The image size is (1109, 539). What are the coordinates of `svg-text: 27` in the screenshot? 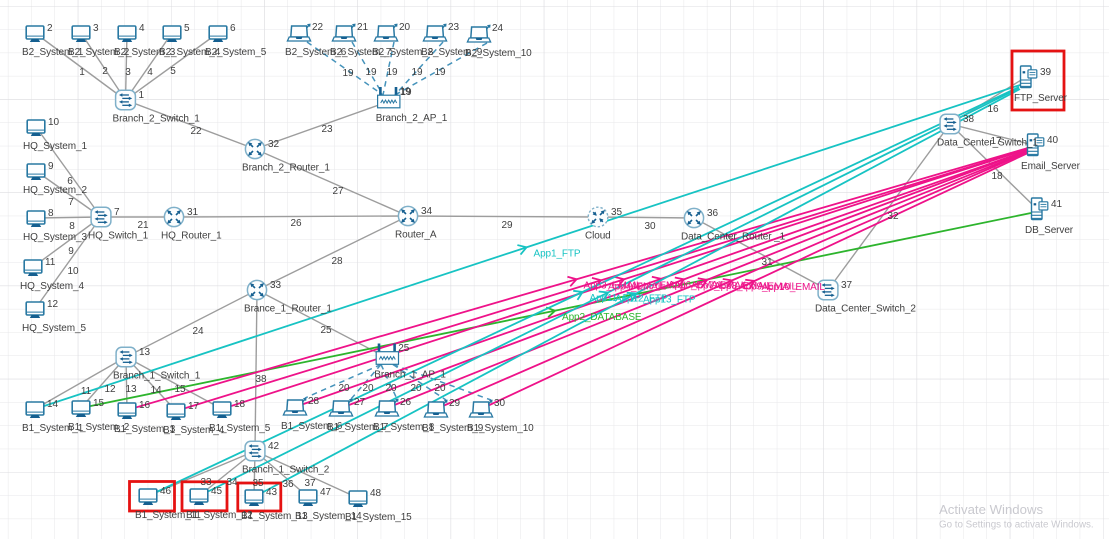 It's located at (338, 191).